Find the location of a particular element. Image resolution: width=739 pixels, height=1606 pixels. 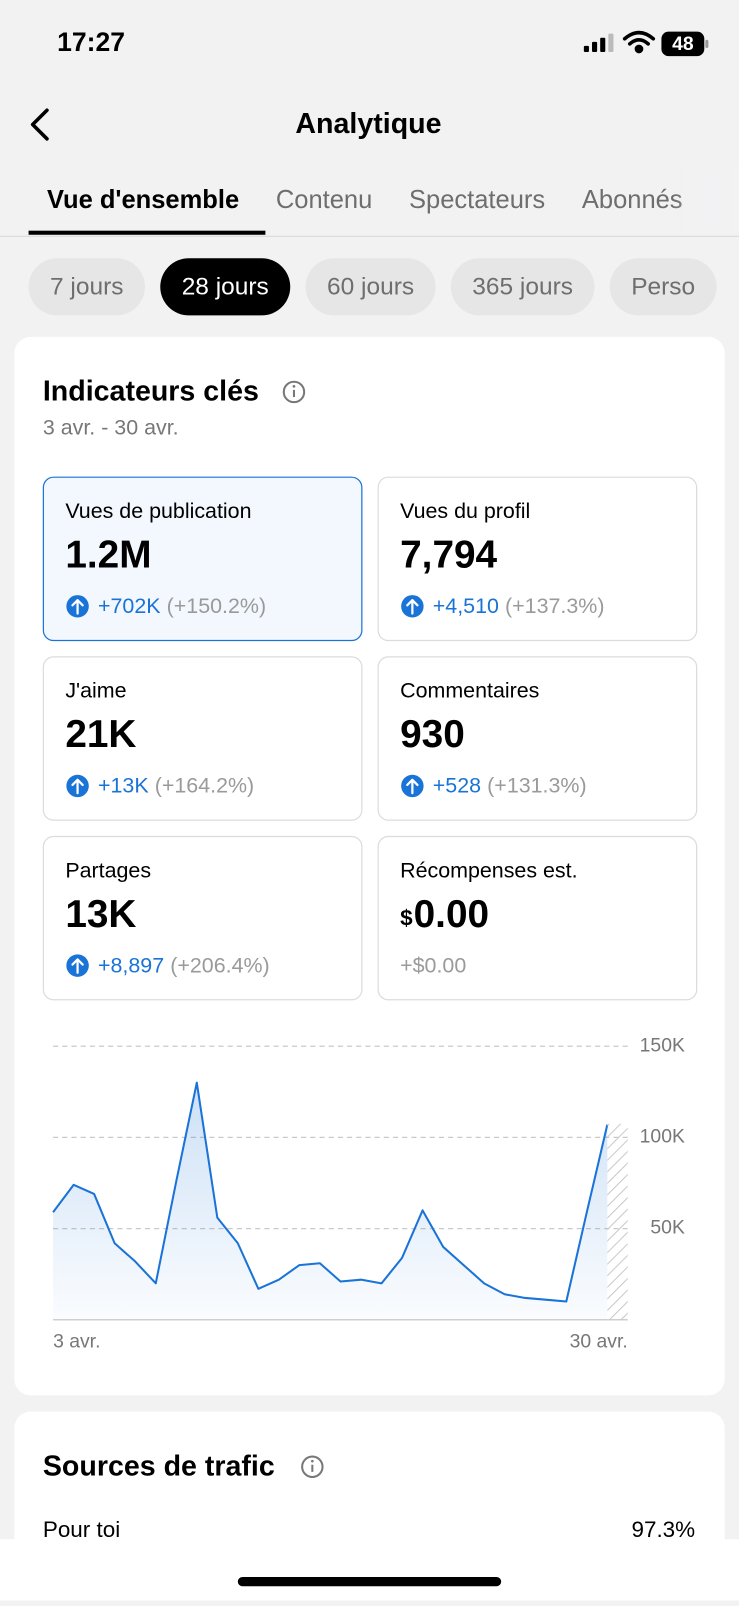

metric-percent: (+131.3%) is located at coordinates (536, 786).